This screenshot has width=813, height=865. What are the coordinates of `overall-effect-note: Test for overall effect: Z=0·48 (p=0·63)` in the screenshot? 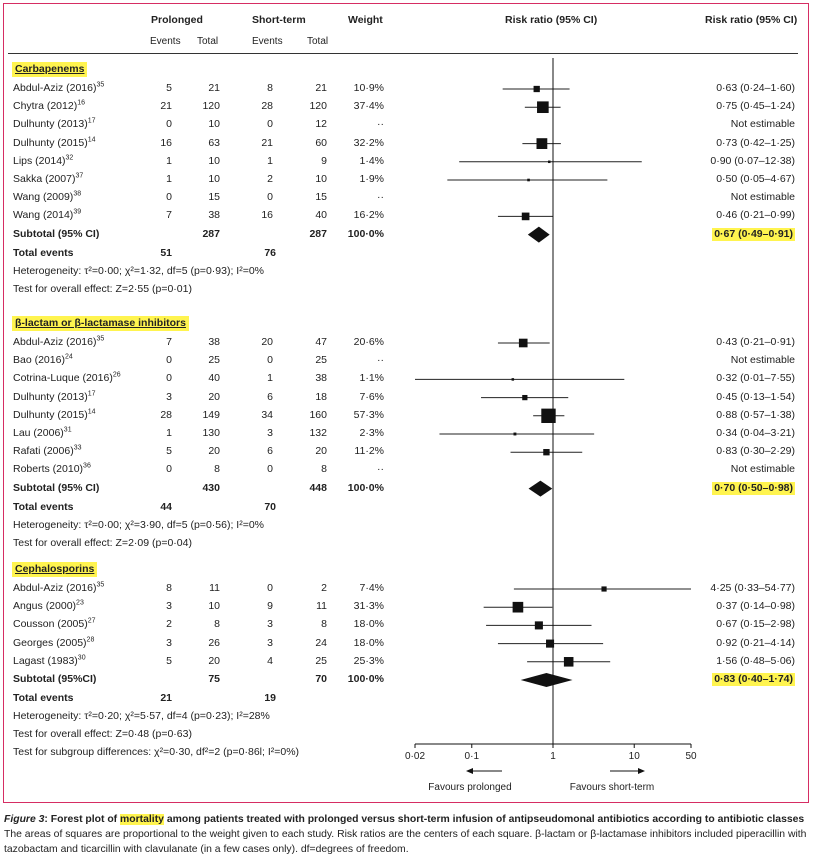 It's located at (102, 734).